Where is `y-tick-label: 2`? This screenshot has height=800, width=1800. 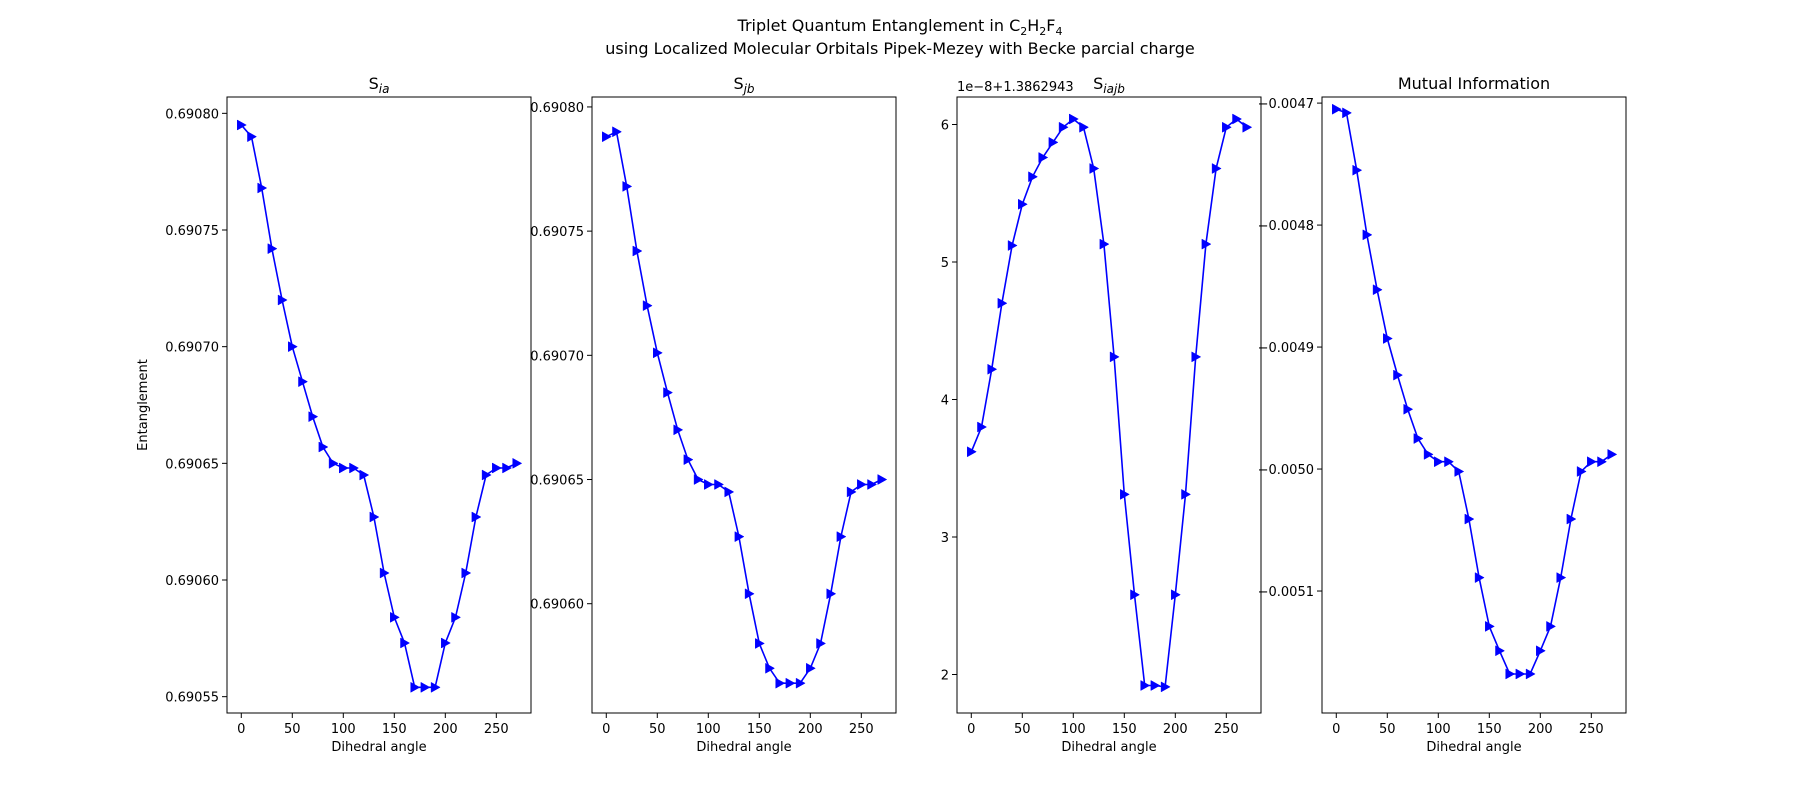 y-tick-label: 2 is located at coordinates (945, 676).